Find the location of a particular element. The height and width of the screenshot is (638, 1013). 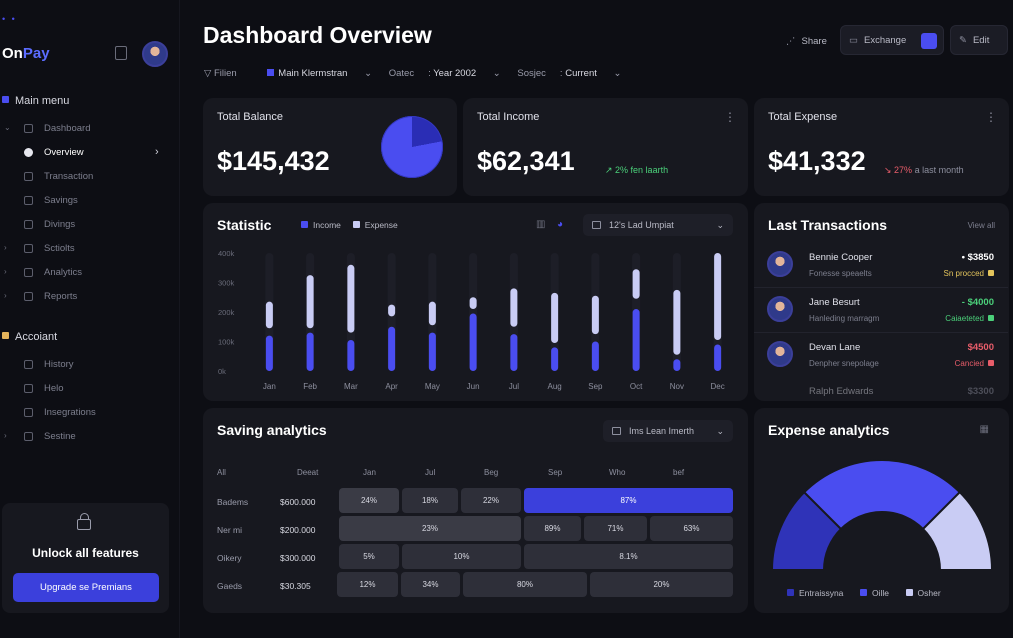

brand-logo: OnPay is located at coordinates (26, 53).